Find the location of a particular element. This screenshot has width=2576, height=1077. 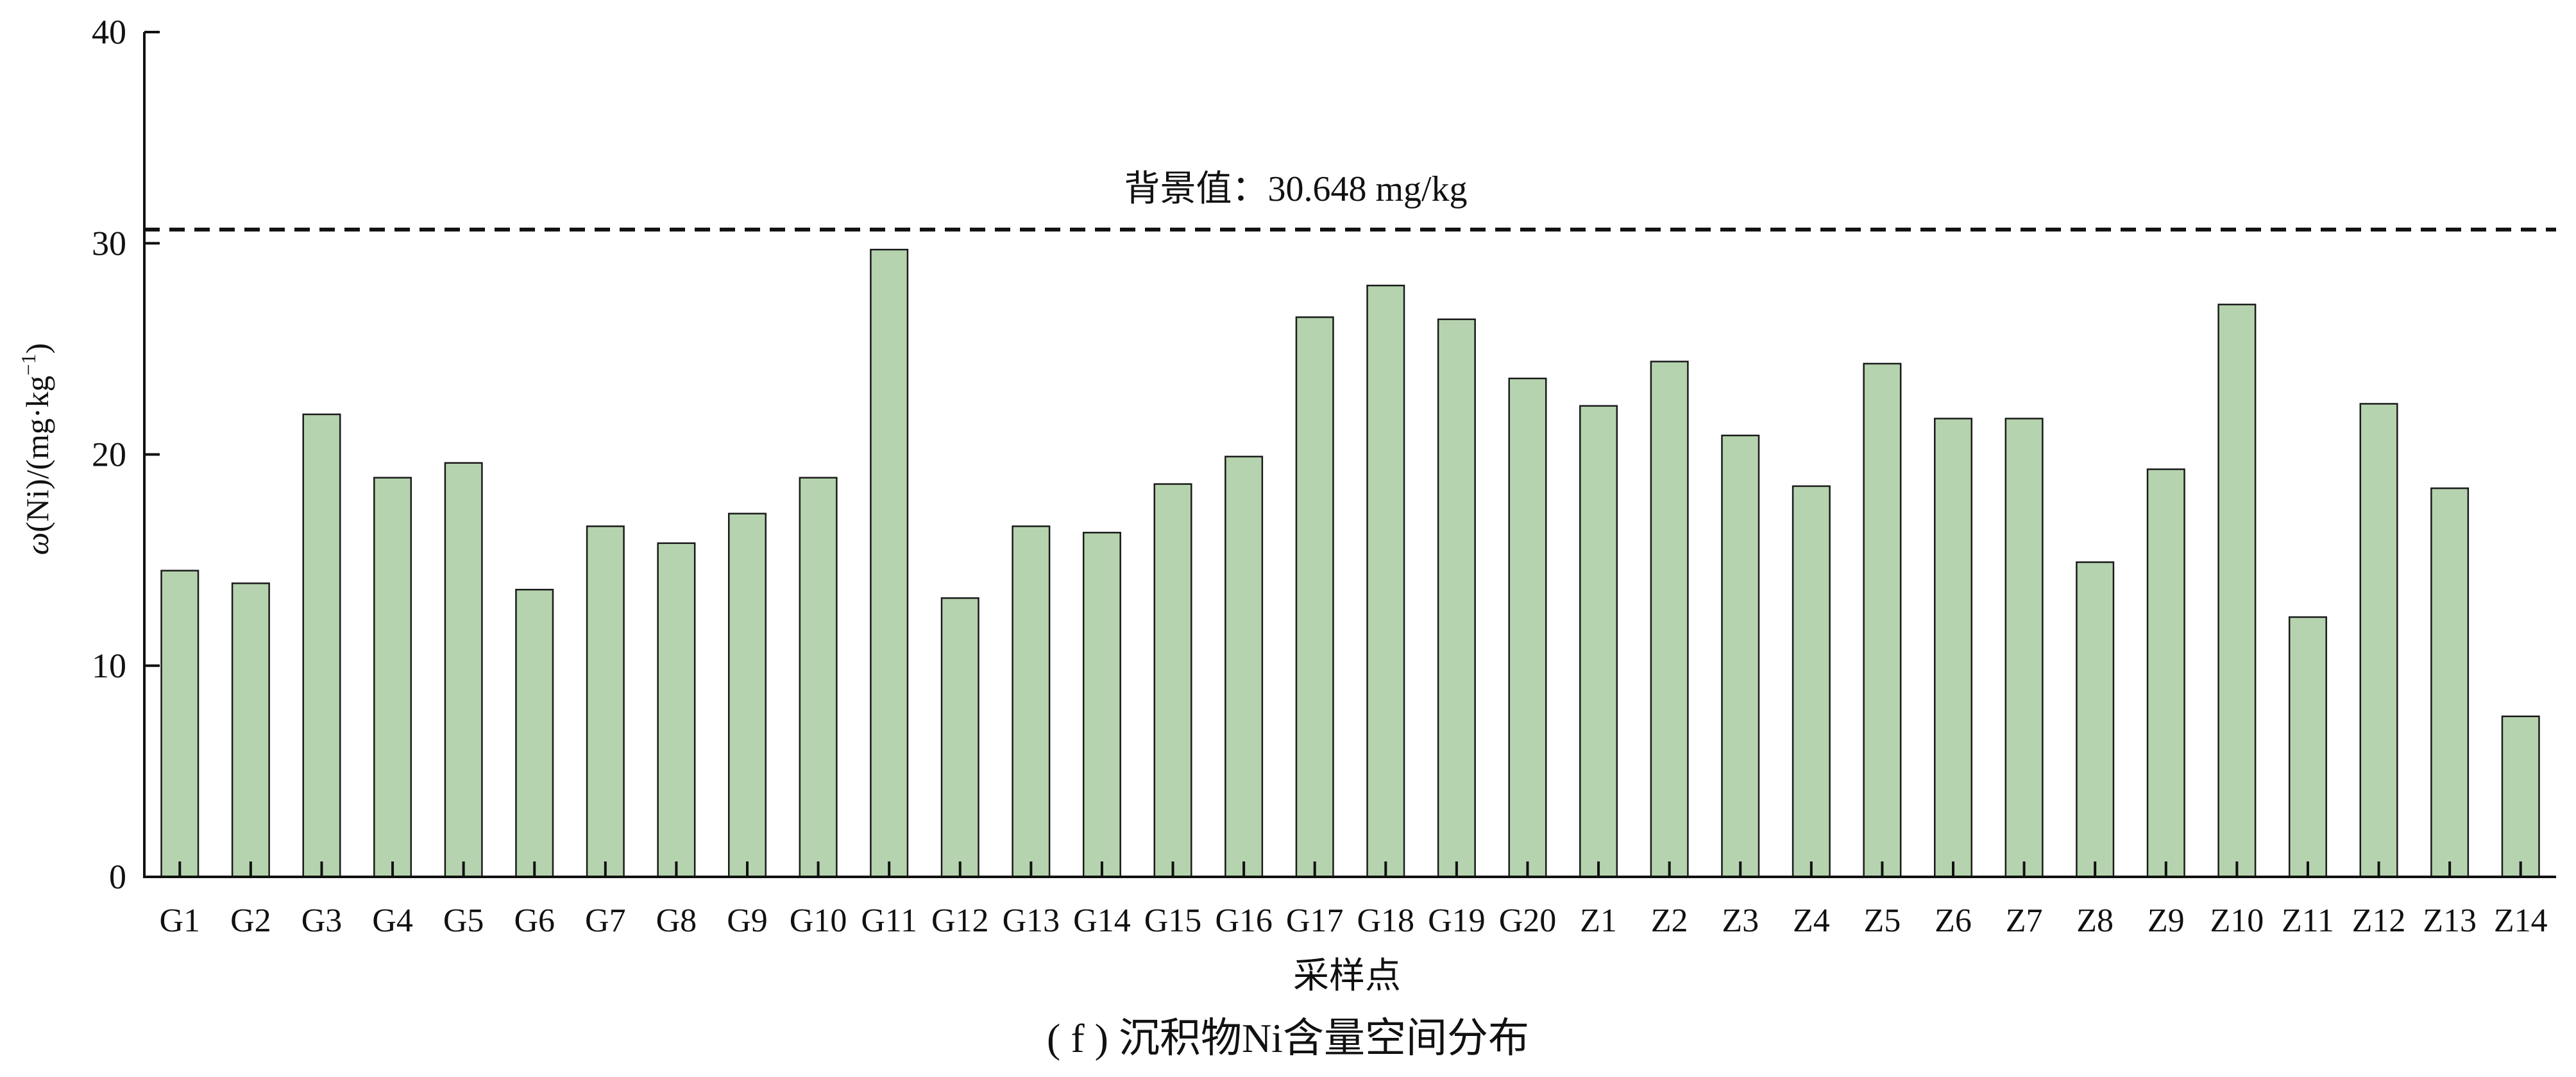

bar-G12 is located at coordinates (959, 738).